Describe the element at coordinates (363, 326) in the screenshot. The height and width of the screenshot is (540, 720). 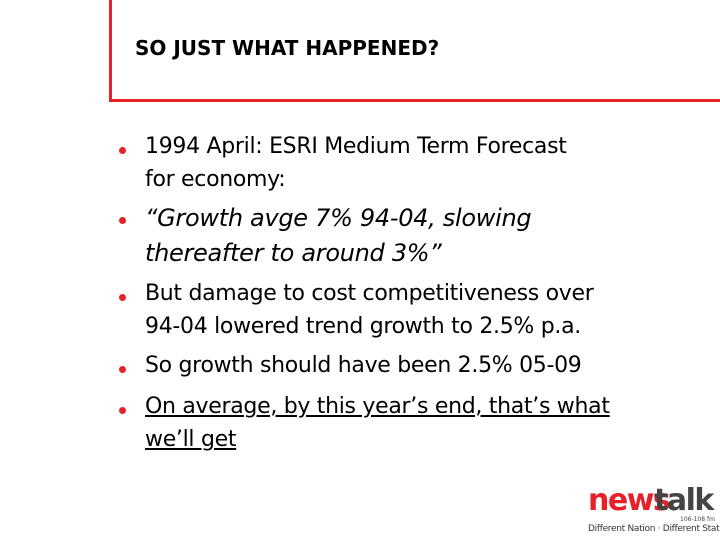
I see `bullet-text: 94-04 lowered trend growth to 2.5% p.a.` at that location.